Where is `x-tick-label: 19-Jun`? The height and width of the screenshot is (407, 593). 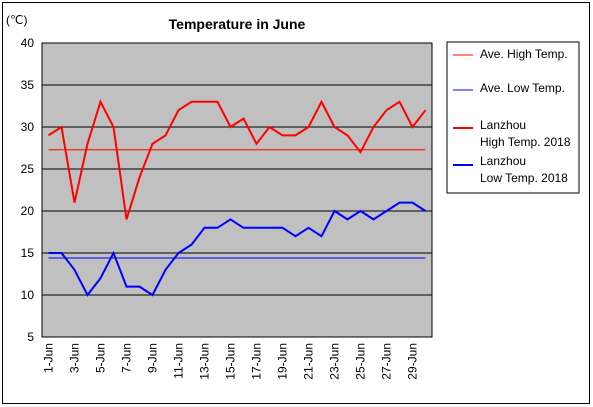
x-tick-label: 19-Jun is located at coordinates (283, 361).